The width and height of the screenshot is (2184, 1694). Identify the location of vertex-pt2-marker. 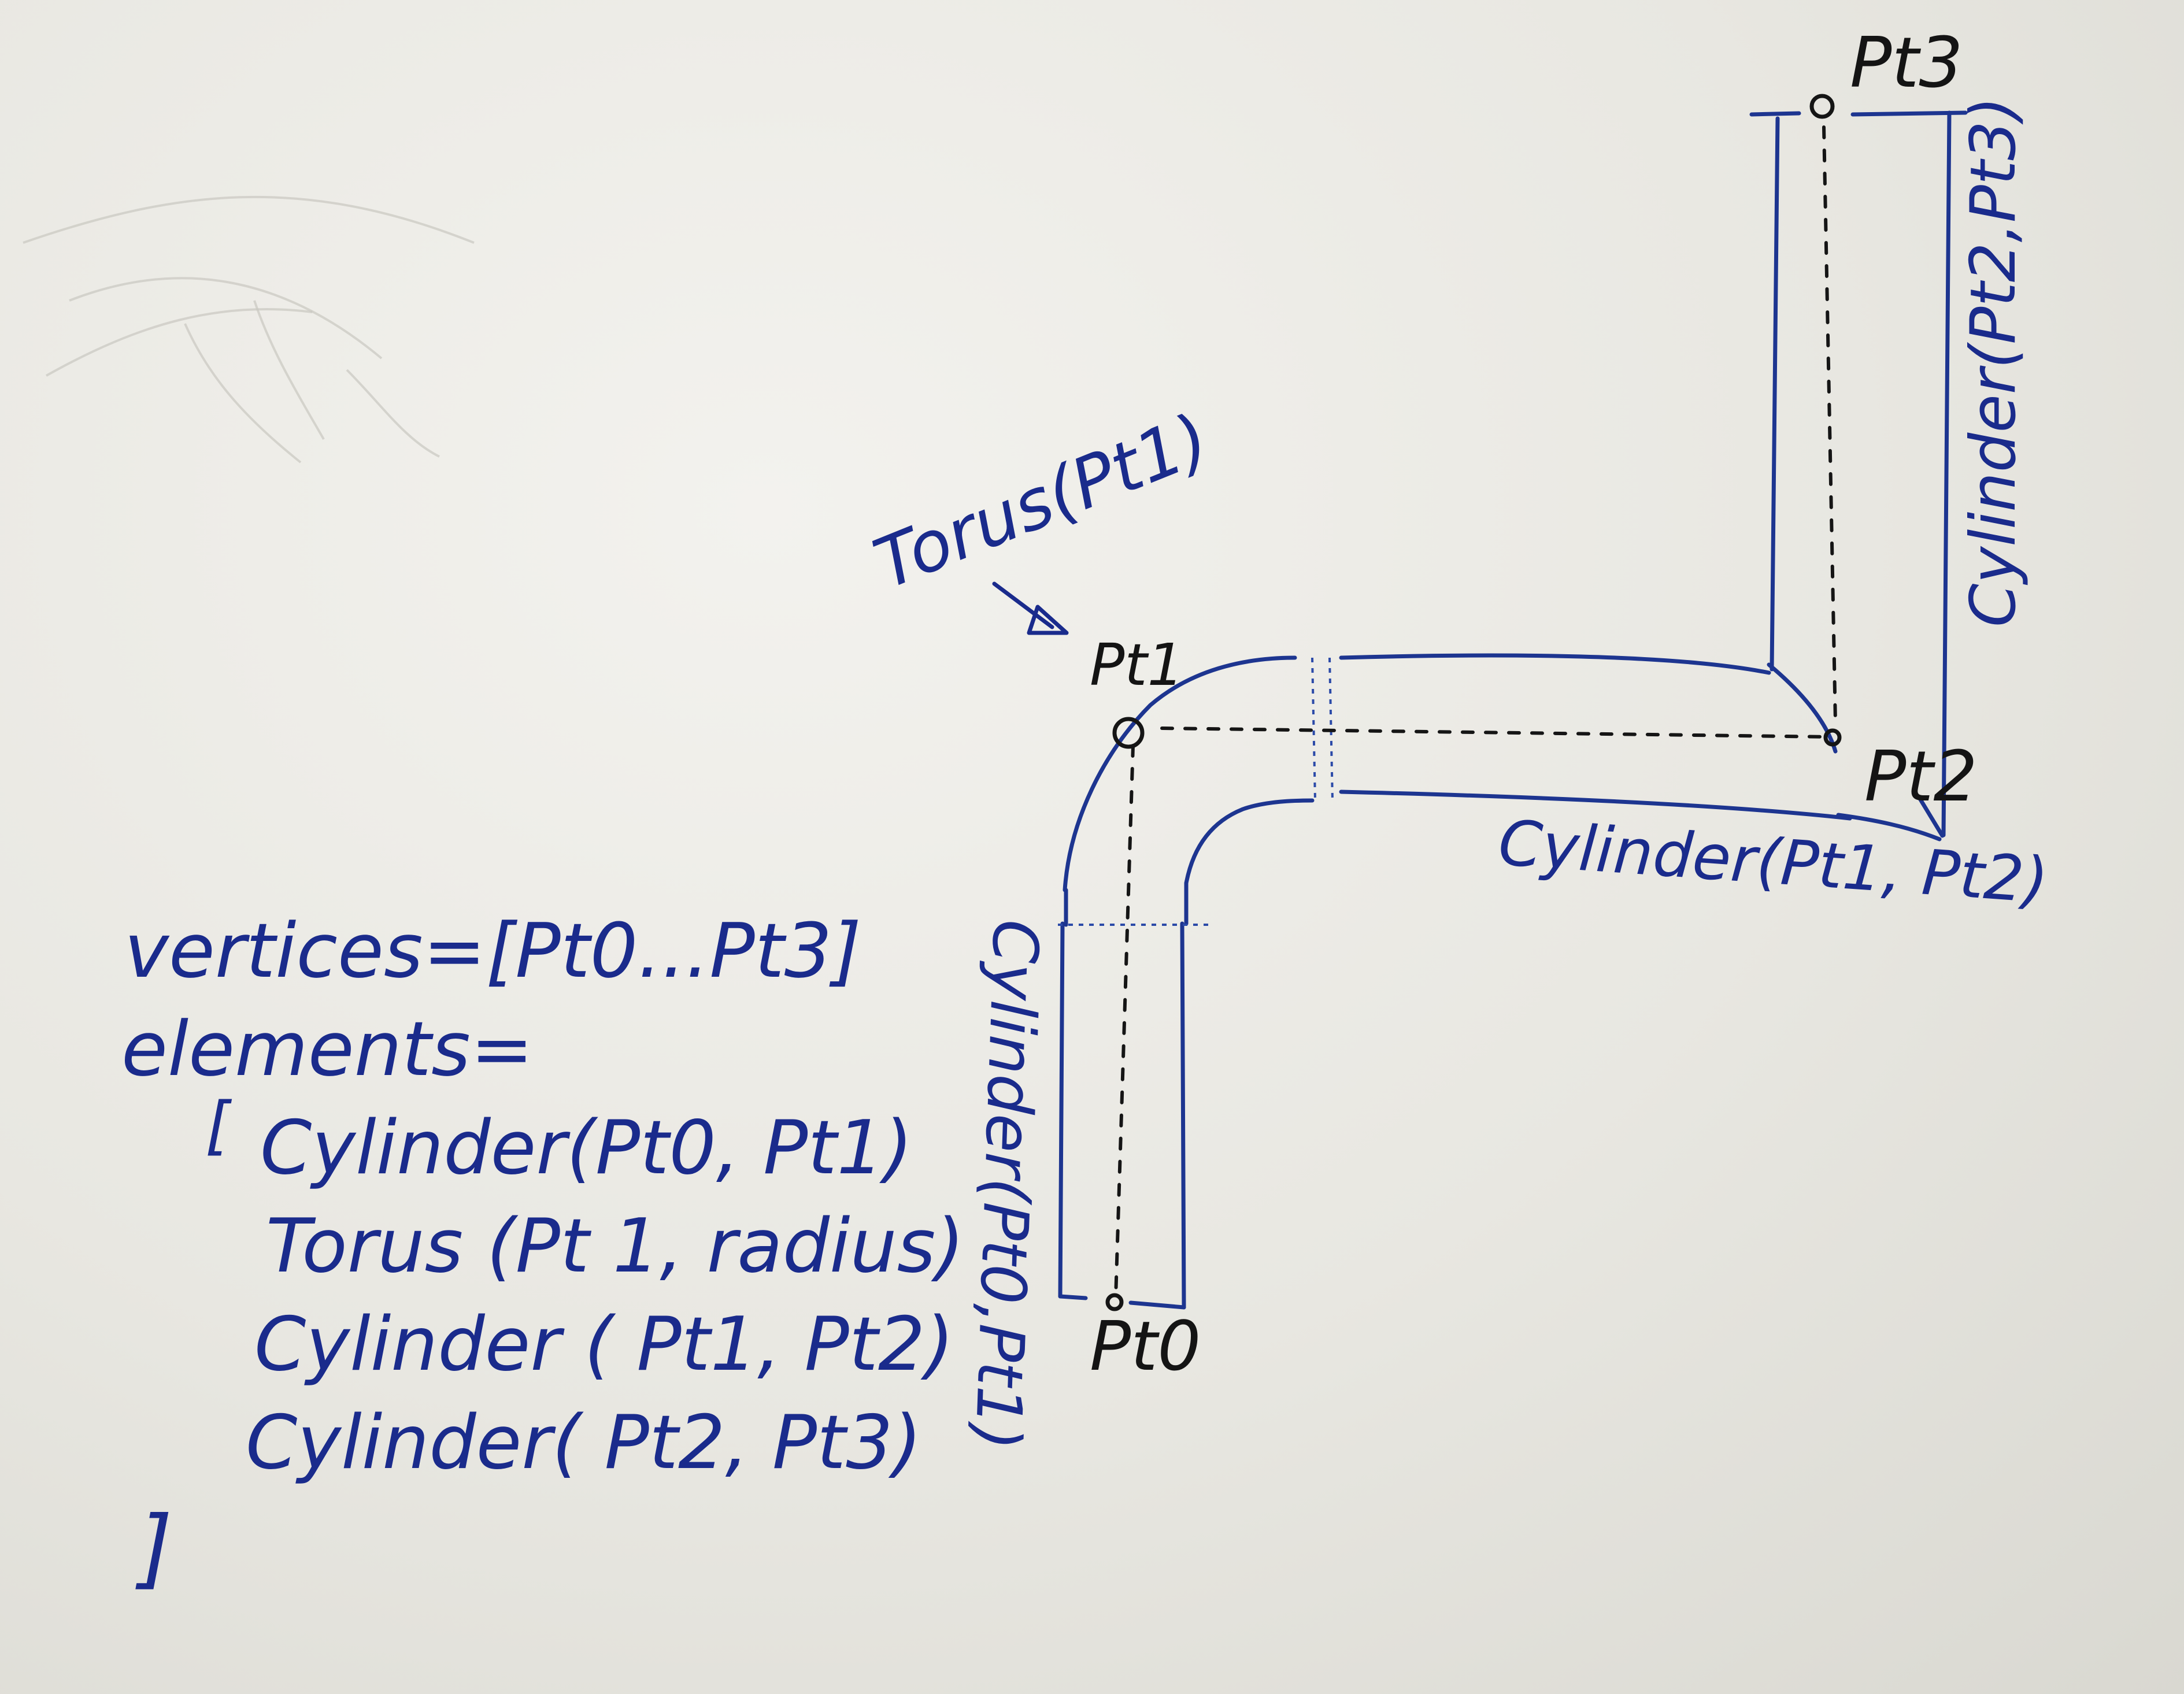
(1832, 737).